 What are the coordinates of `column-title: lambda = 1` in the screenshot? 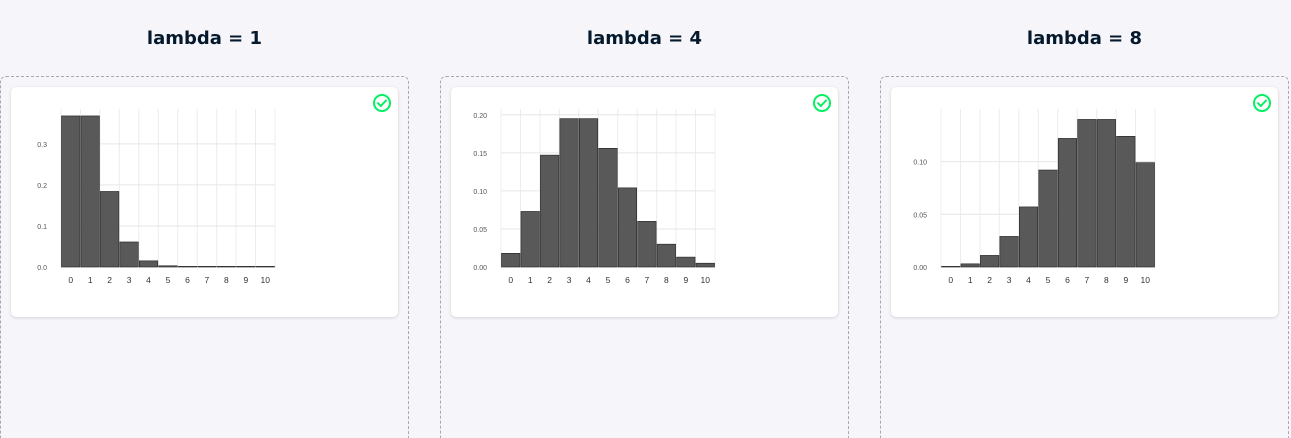 It's located at (204, 38).